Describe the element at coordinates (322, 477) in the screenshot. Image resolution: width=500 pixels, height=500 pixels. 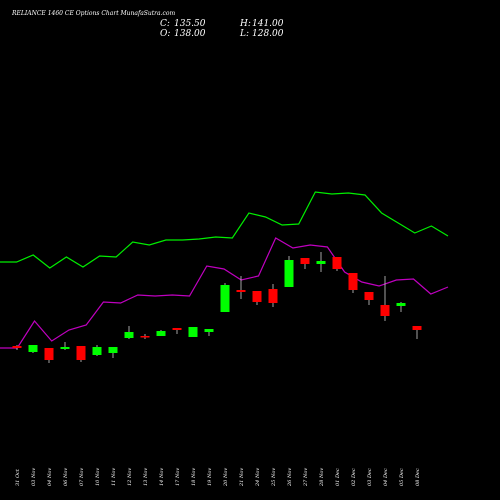
I see `x-tick-label: 28 Nov` at that location.